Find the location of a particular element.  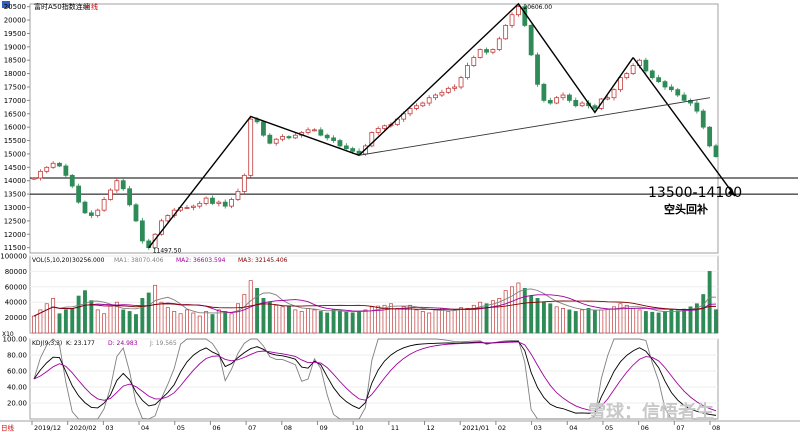

volume-legend-item: MA2: 36603.594 is located at coordinates (201, 260).